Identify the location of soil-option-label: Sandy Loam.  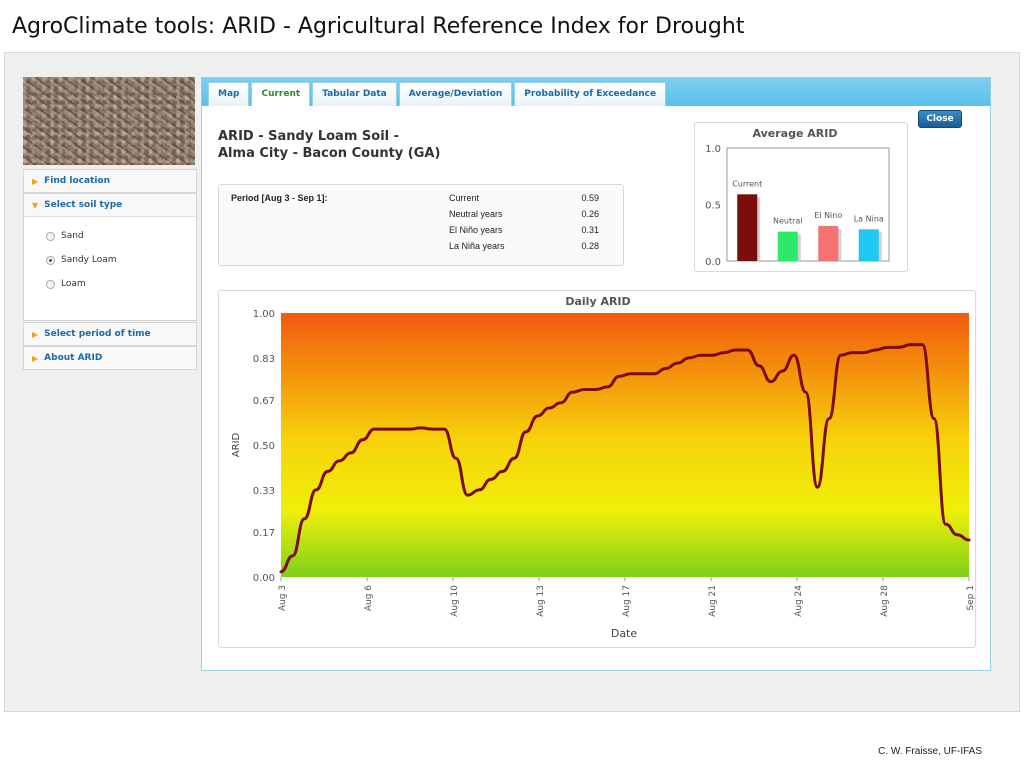
(89, 260).